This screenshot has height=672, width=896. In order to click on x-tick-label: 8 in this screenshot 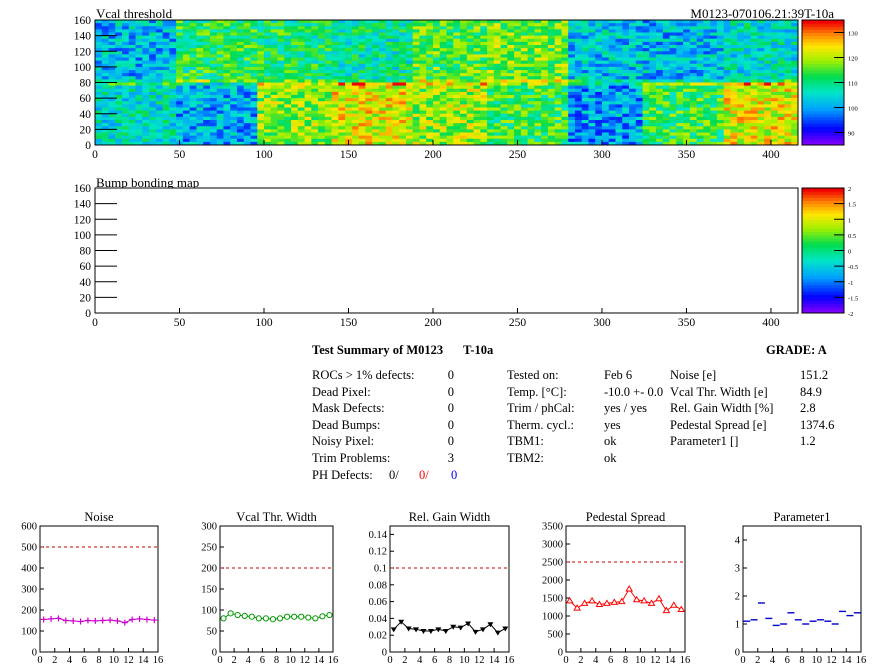, I will do `click(276, 660)`.